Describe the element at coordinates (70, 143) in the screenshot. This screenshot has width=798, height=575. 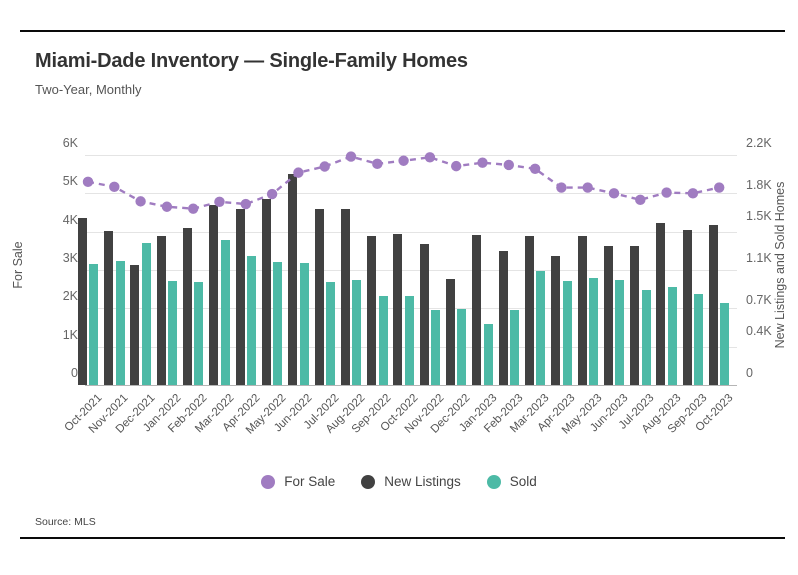
I see `left-axis-tick-label: 6K` at that location.